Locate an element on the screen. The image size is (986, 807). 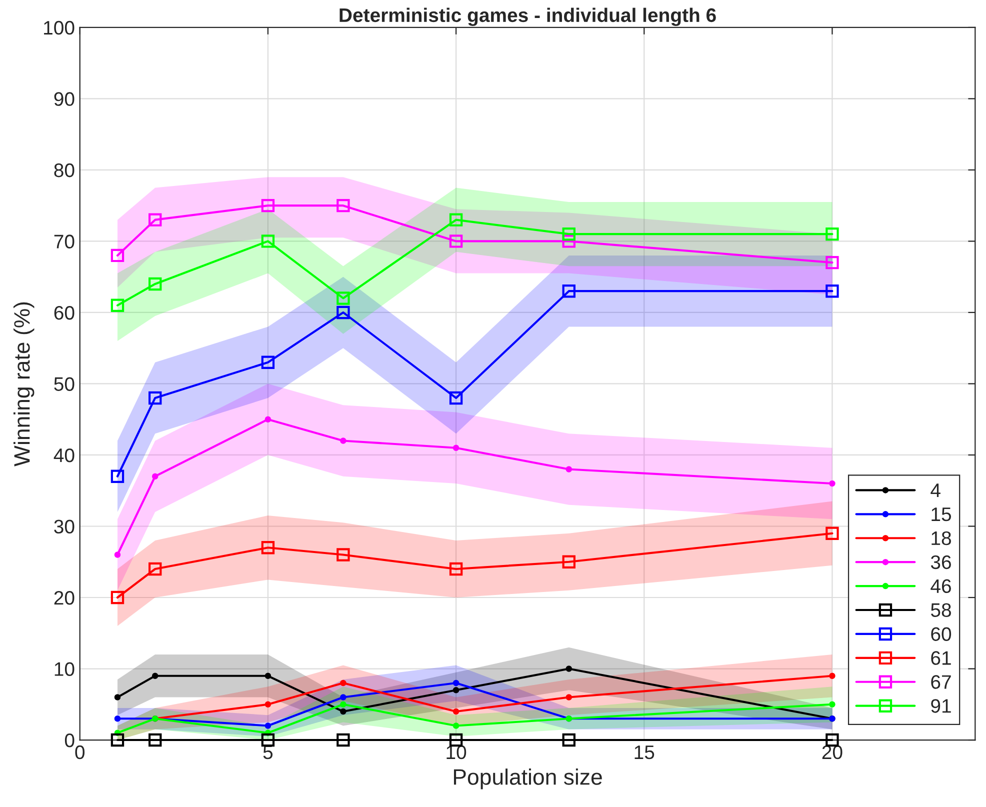
legend-label: 61 is located at coordinates (941, 658).